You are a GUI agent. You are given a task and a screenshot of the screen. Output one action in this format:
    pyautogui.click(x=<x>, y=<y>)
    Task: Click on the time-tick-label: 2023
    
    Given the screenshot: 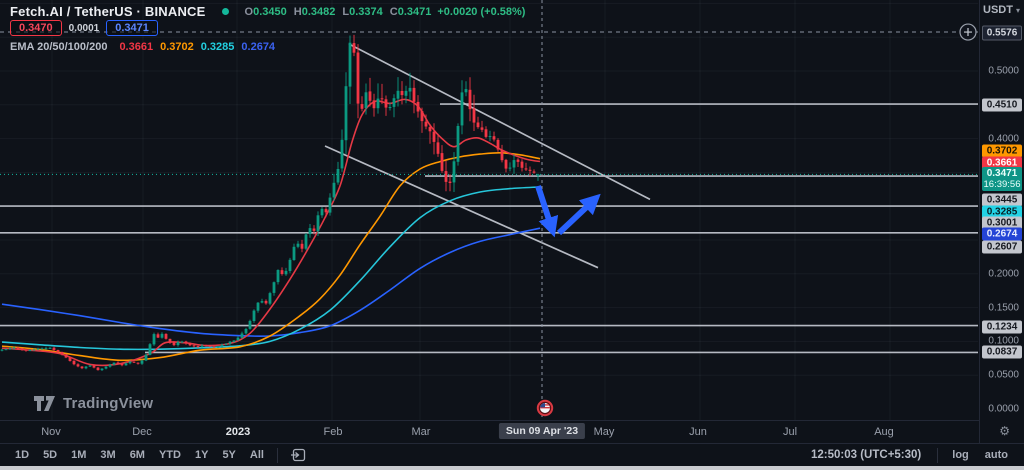 What is the action you would take?
    pyautogui.click(x=238, y=432)
    